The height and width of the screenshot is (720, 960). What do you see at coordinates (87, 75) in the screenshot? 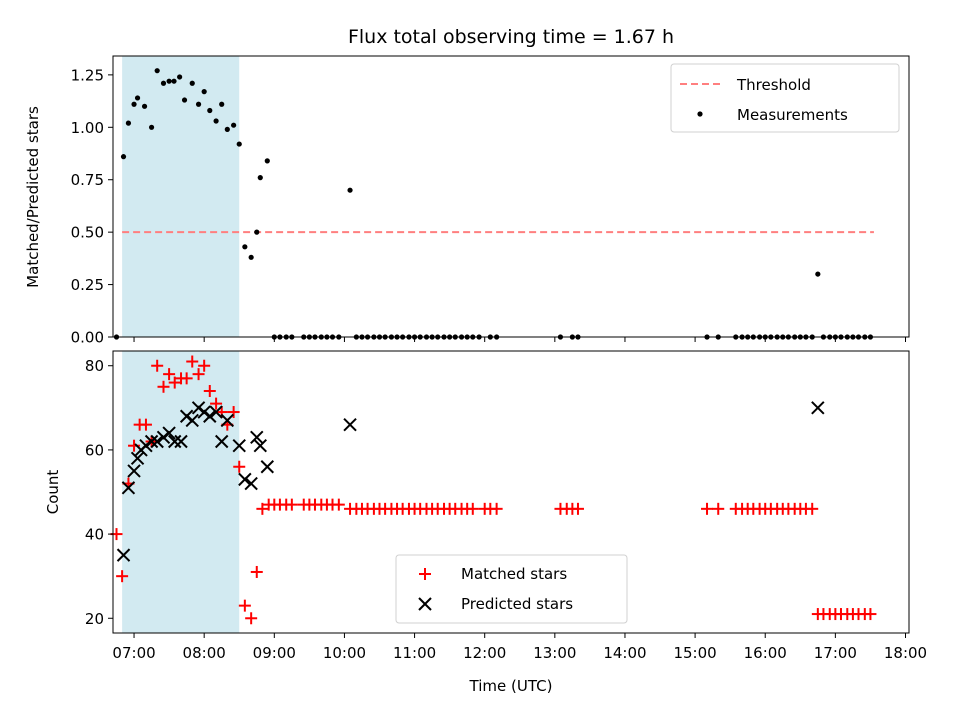
I see `y-tick-label: 1.25` at bounding box center [87, 75].